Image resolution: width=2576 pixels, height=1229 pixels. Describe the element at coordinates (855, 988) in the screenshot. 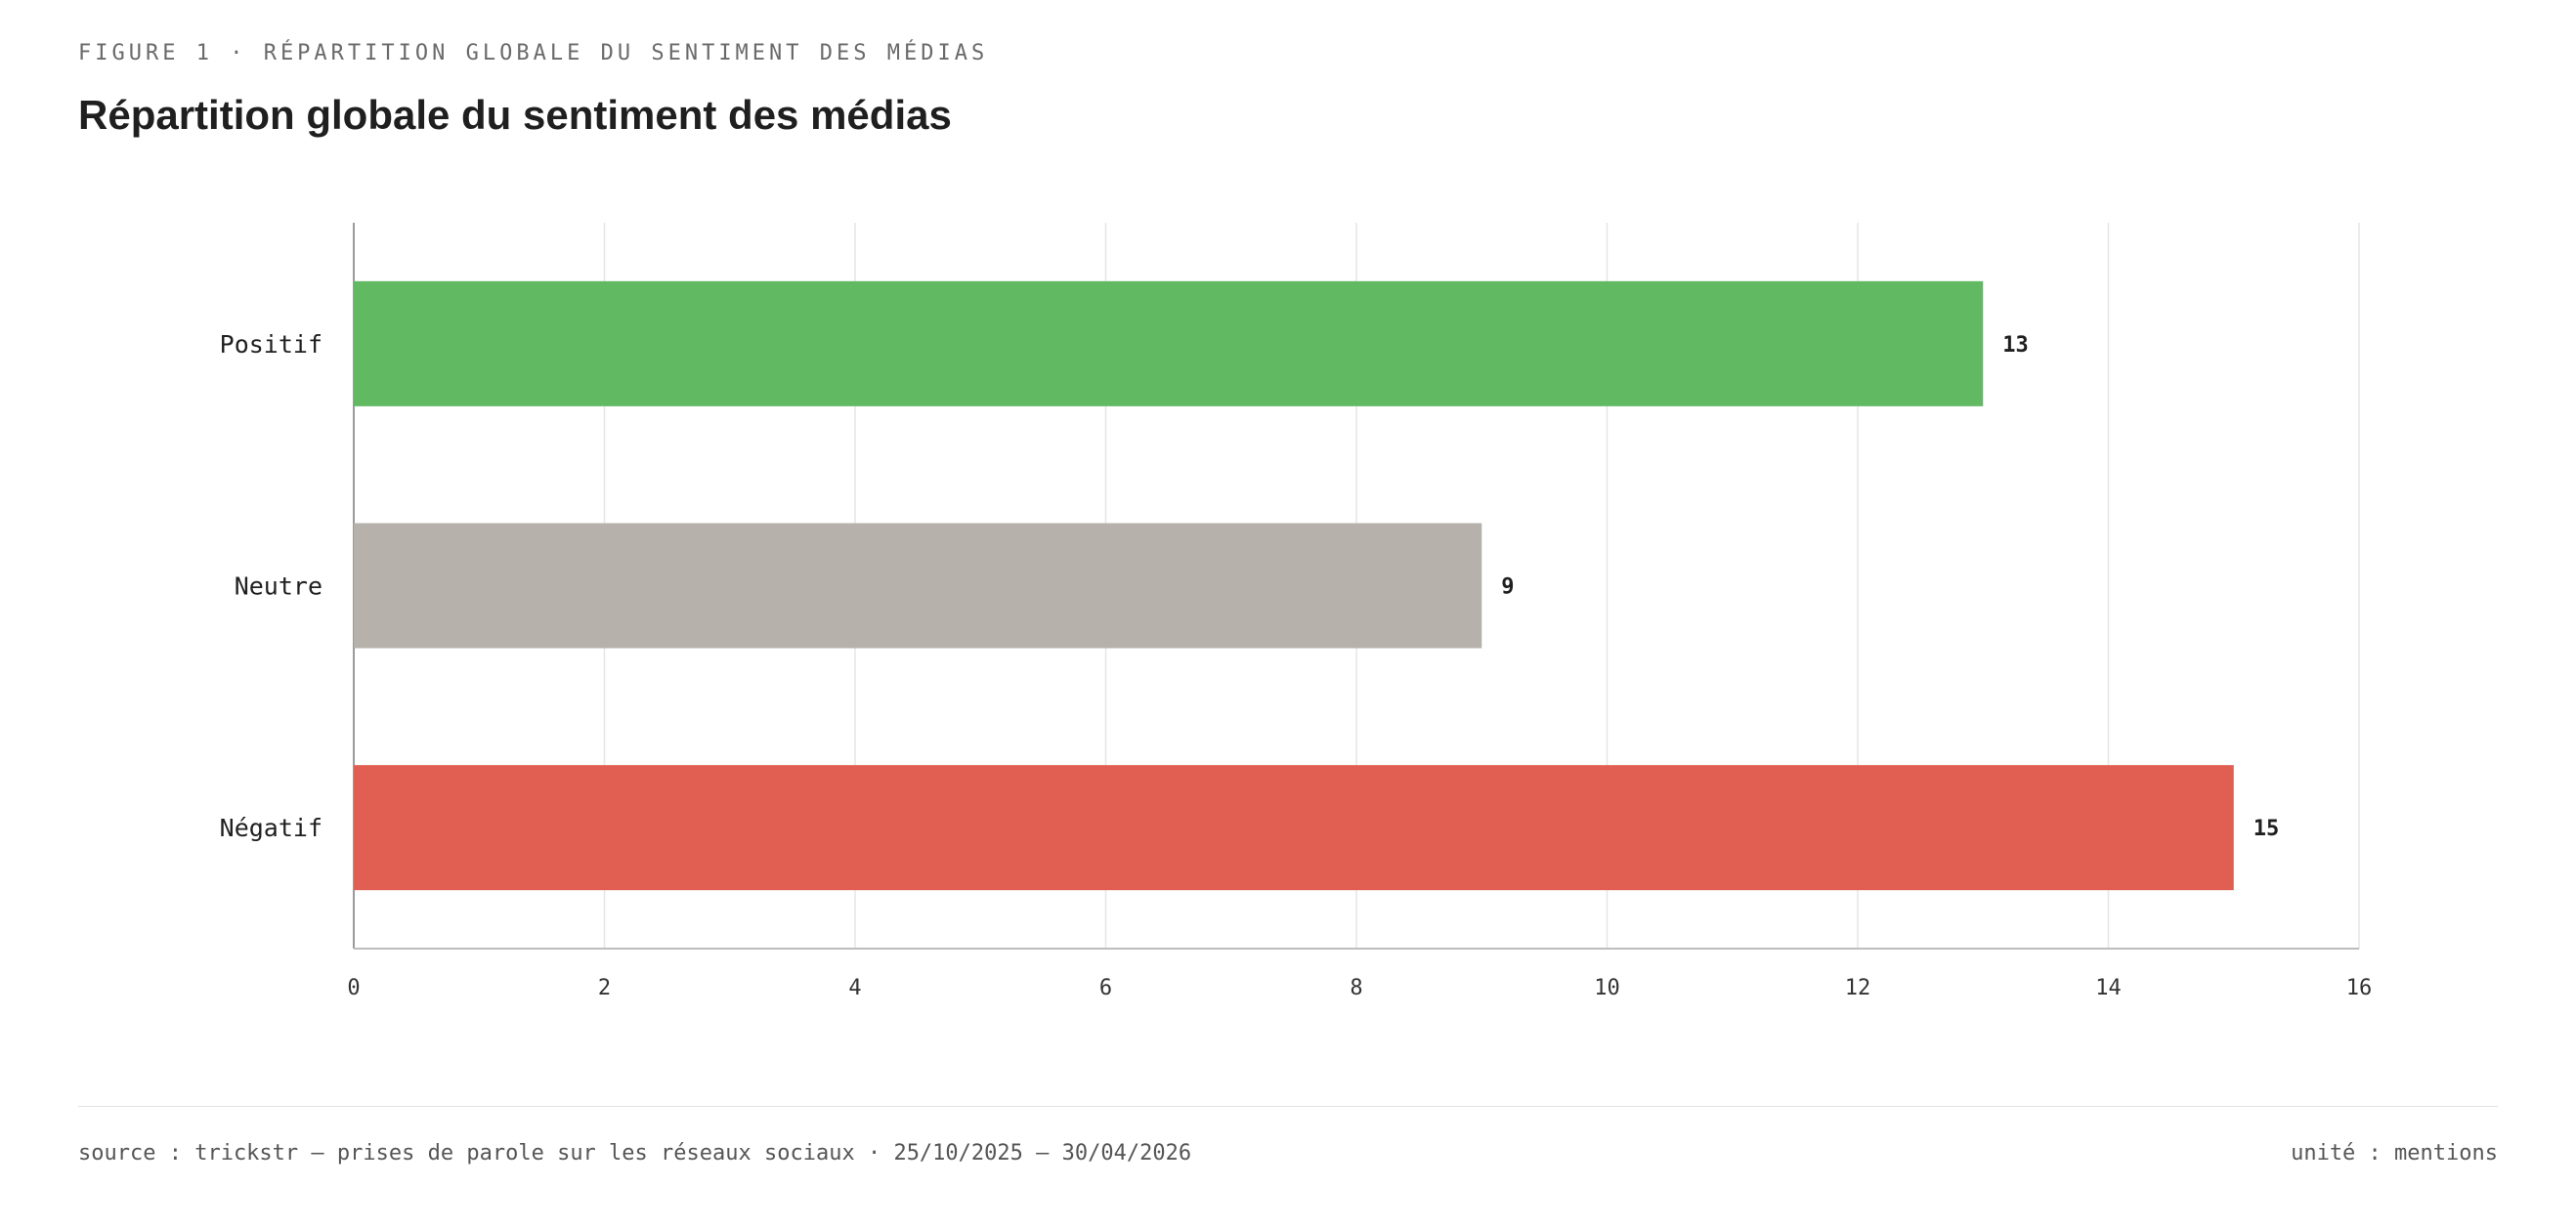

I see `x-tick-label-4: 4` at that location.